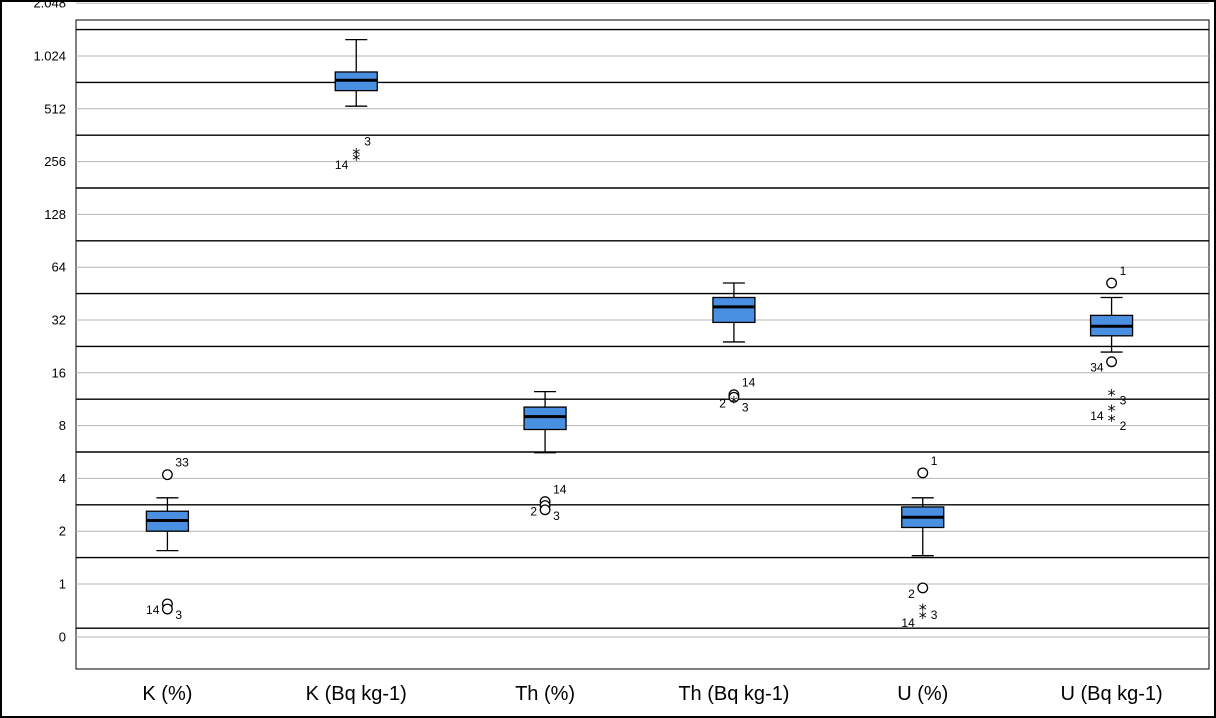 The image size is (1216, 718). What do you see at coordinates (922, 694) in the screenshot?
I see `x-category-label: U (%)` at bounding box center [922, 694].